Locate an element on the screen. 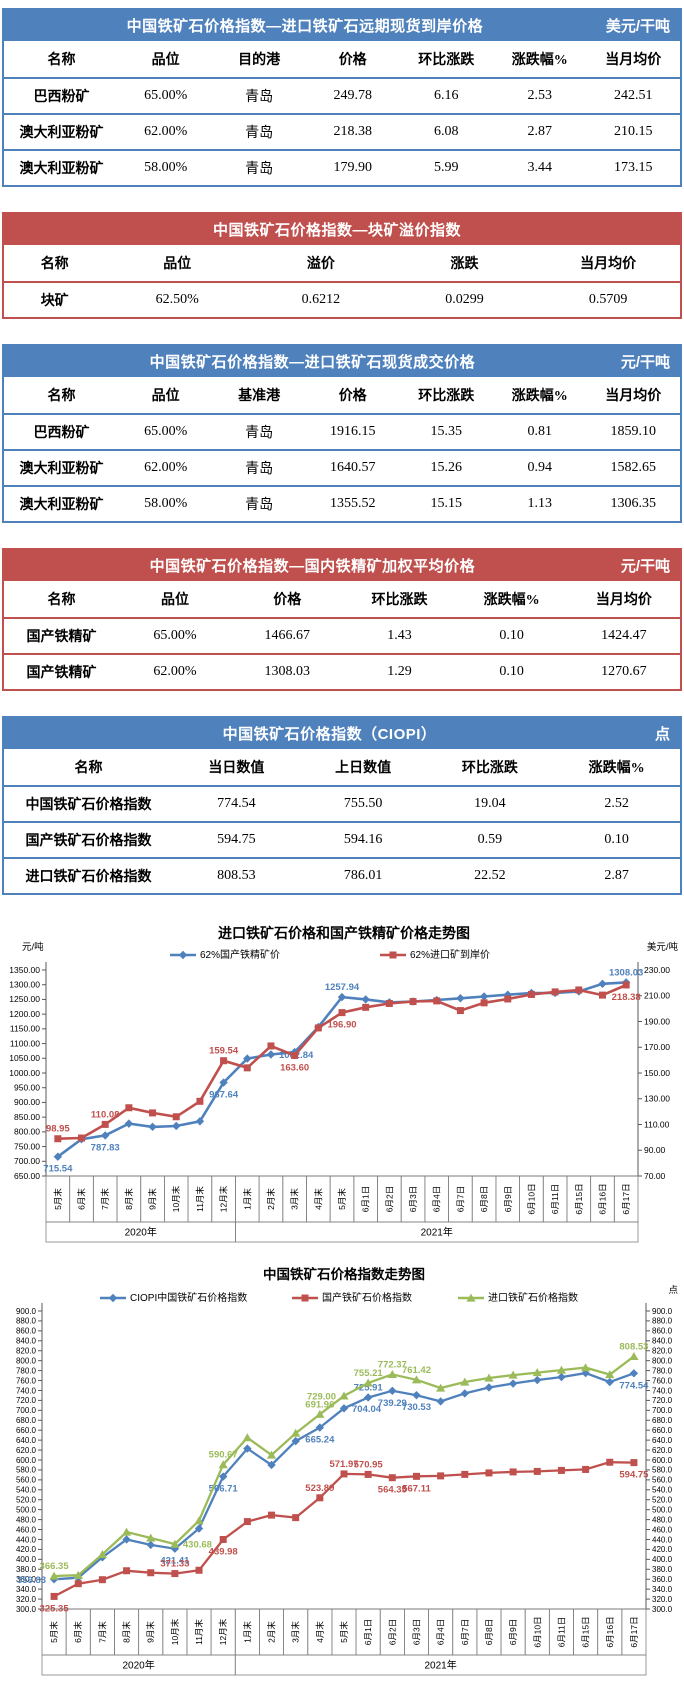 The image size is (684, 1688). value-cell: 62.00% is located at coordinates (166, 131).